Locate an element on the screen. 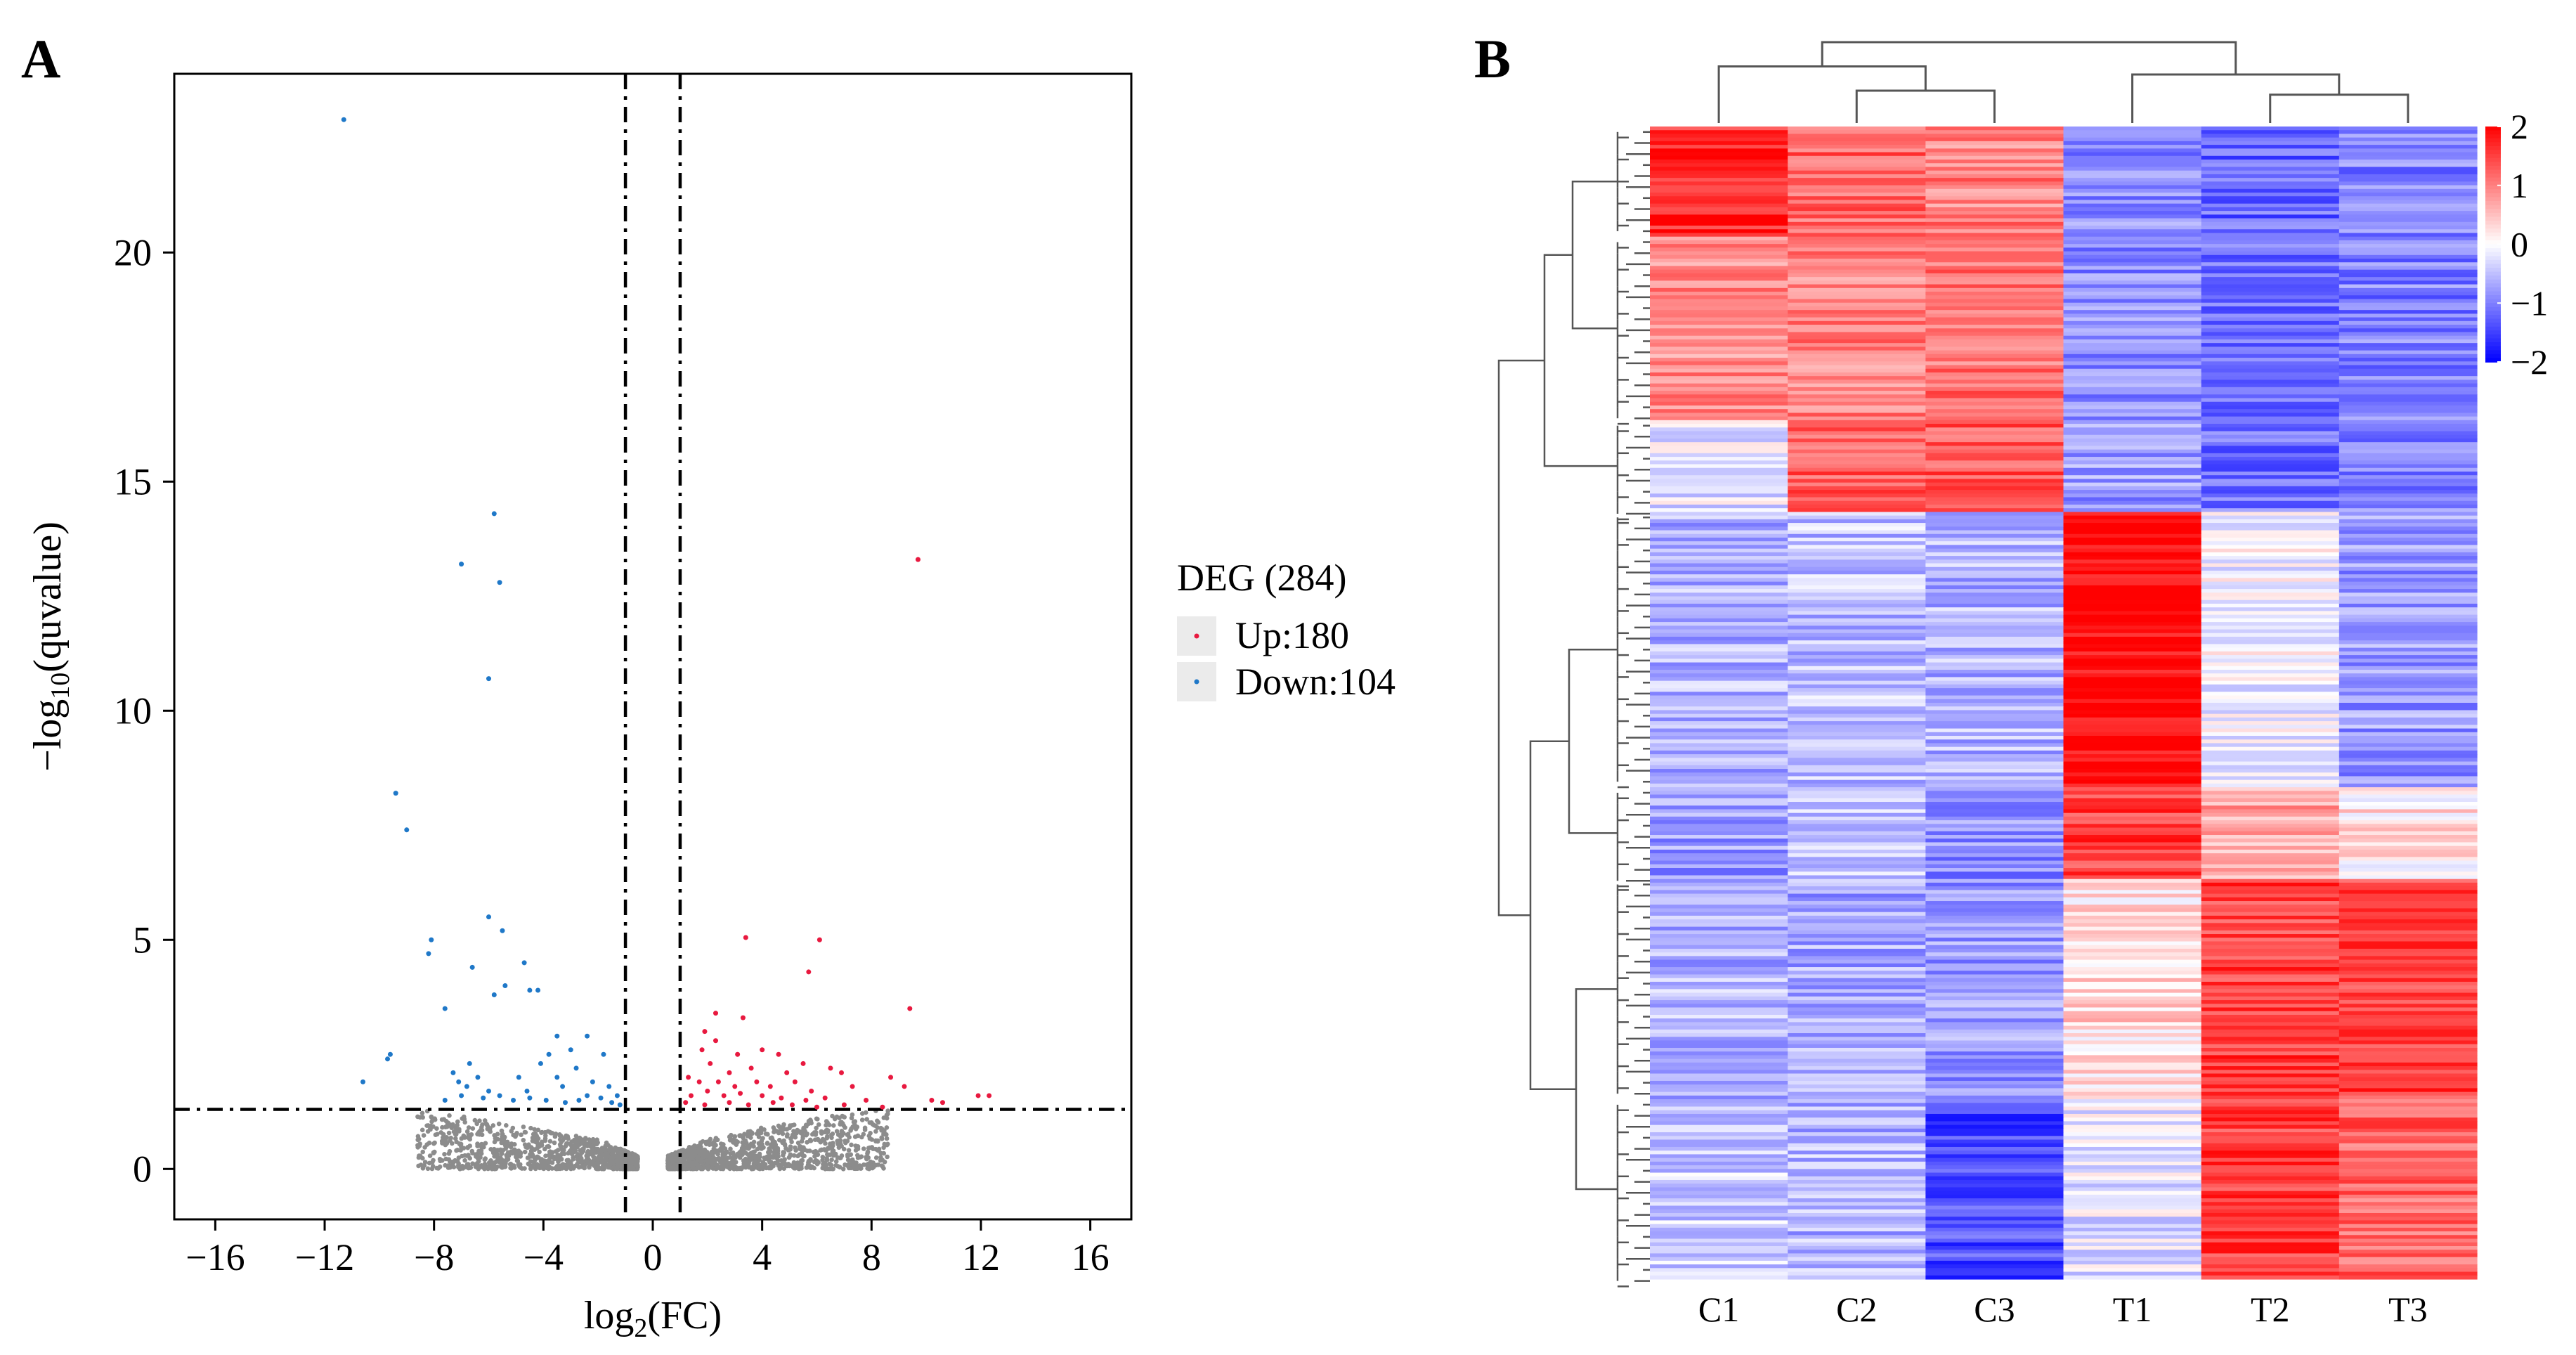 This screenshot has width=2576, height=1355. x-tick-label: −8 is located at coordinates (434, 1257).